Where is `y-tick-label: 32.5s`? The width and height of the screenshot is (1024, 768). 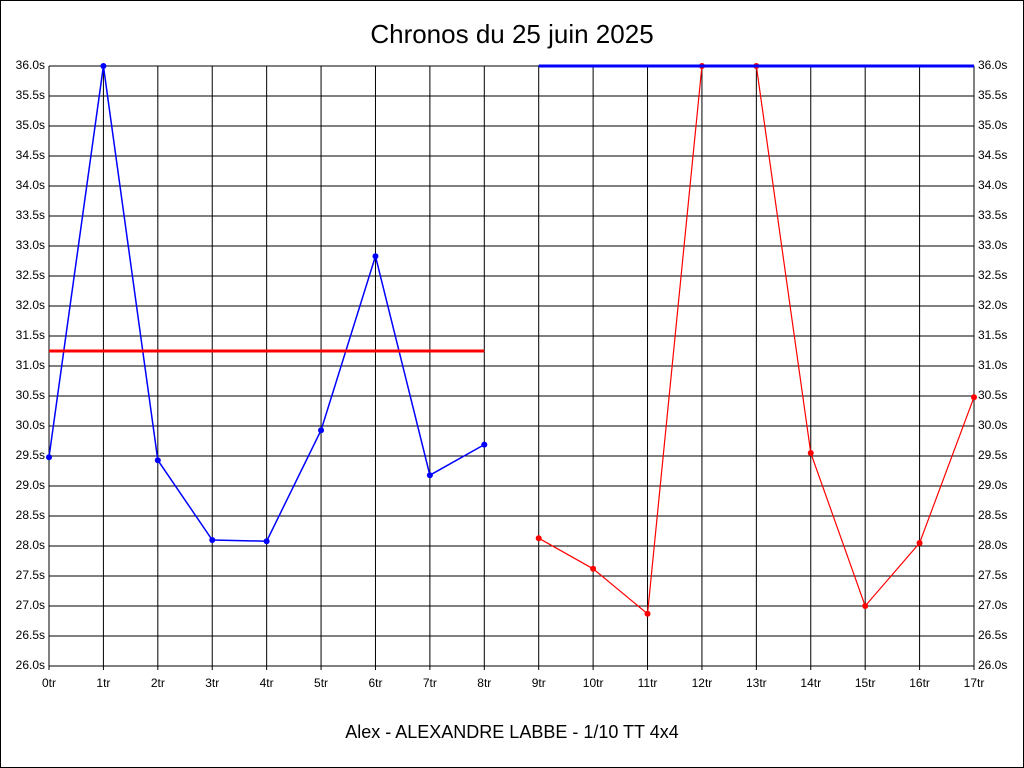 y-tick-label: 32.5s is located at coordinates (30, 275).